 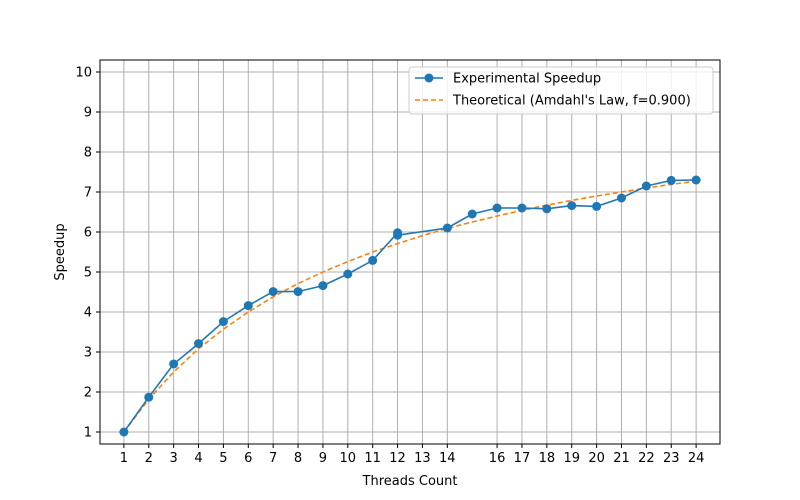 I want to click on x-tick-label: 17, so click(x=522, y=458).